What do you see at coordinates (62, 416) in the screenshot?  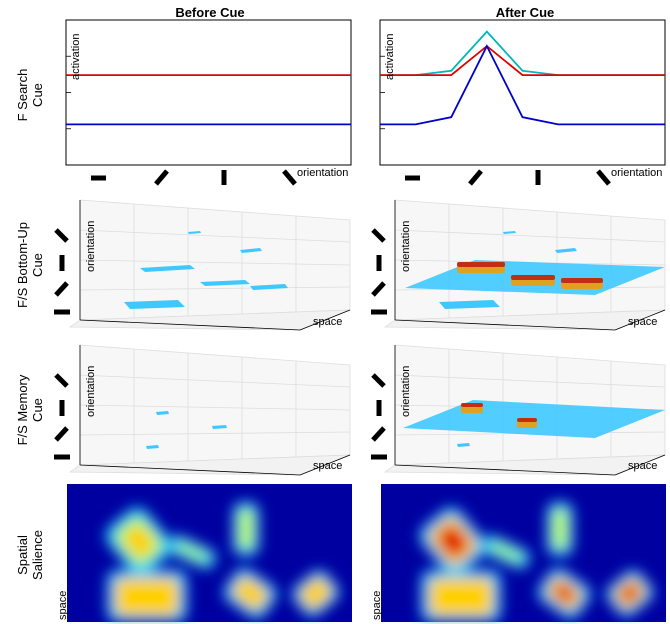 I see `memory-side-glyphs` at bounding box center [62, 416].